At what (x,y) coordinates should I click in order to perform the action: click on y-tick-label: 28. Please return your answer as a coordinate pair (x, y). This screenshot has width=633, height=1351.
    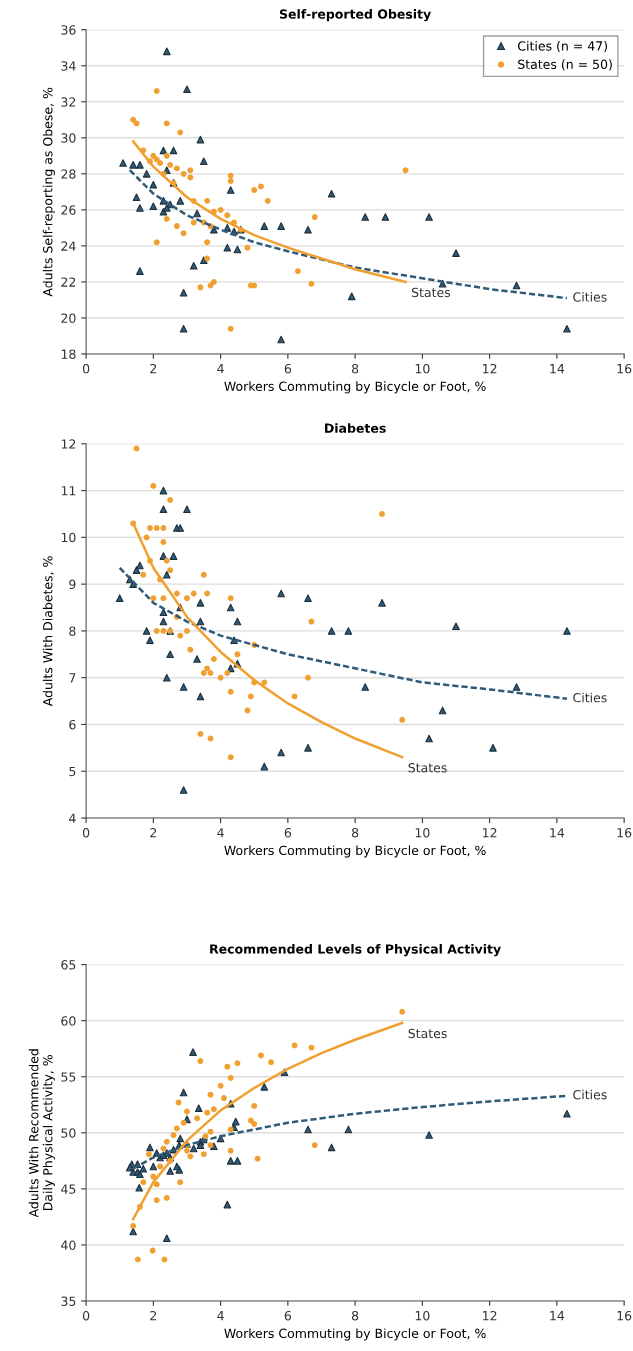
    Looking at the image, I should click on (68, 174).